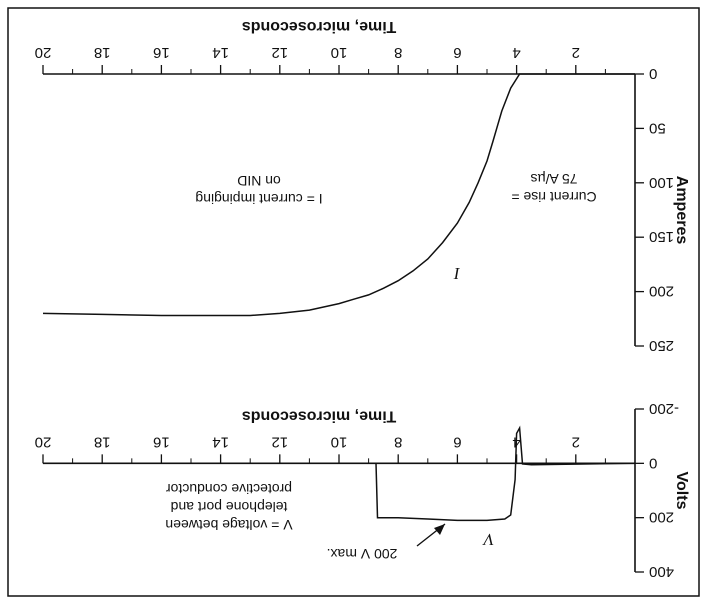  What do you see at coordinates (259, 181) in the screenshot?
I see `annotation-current-definition-cont: on NID` at bounding box center [259, 181].